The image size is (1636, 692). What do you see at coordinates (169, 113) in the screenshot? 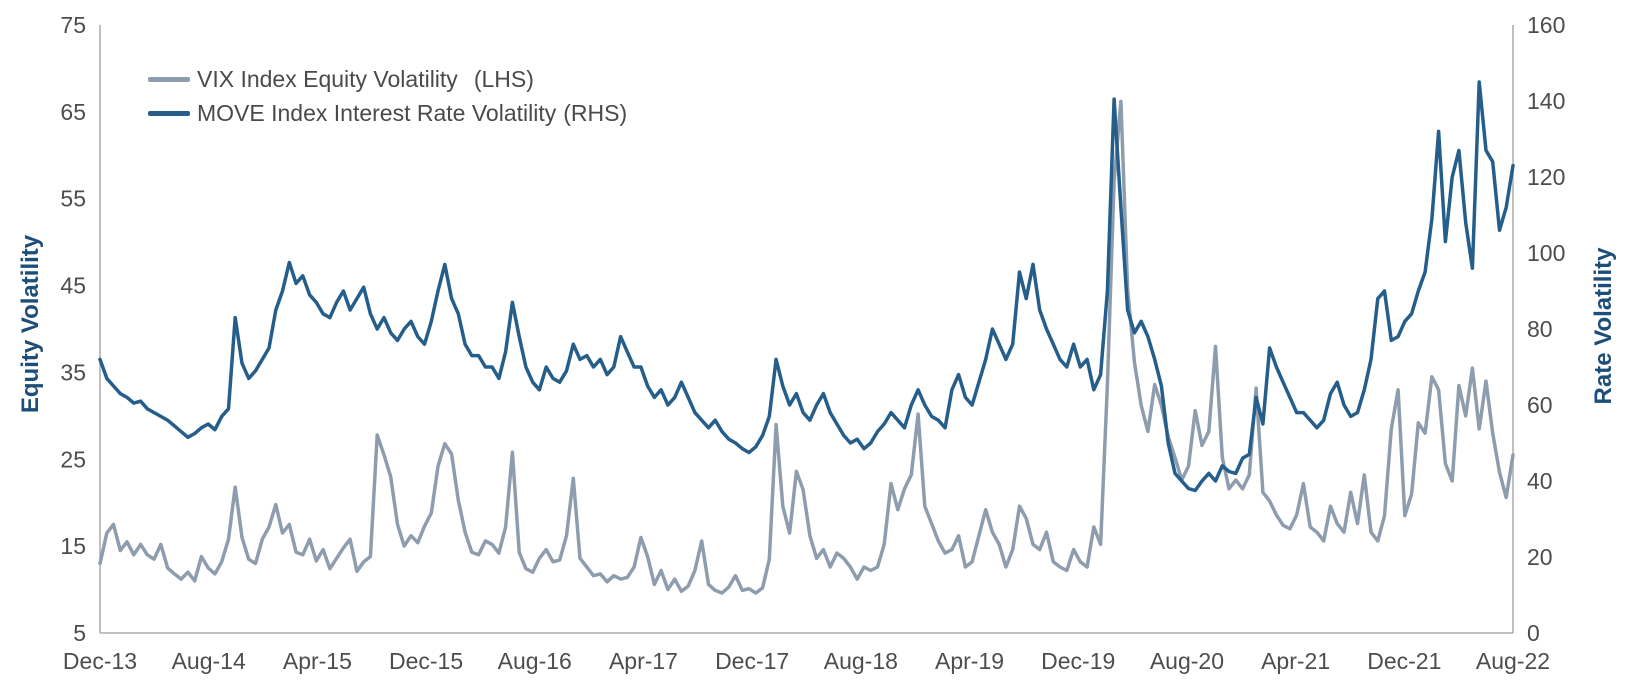
I see `move-line-swatch` at bounding box center [169, 113].